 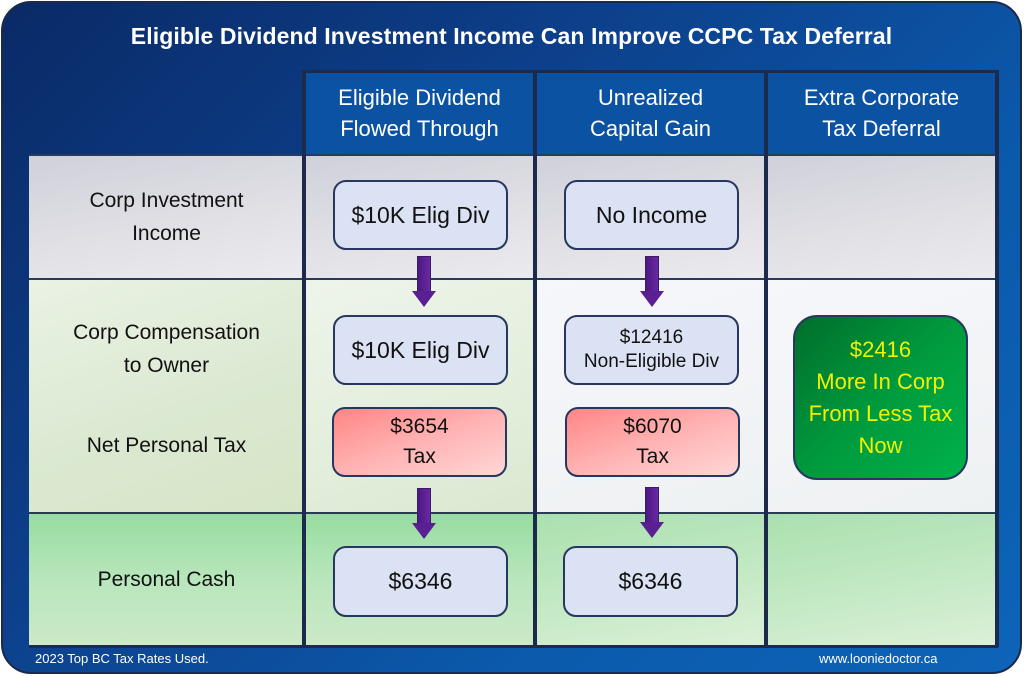 I want to click on row-band-compensation-tax, so click(x=166, y=396).